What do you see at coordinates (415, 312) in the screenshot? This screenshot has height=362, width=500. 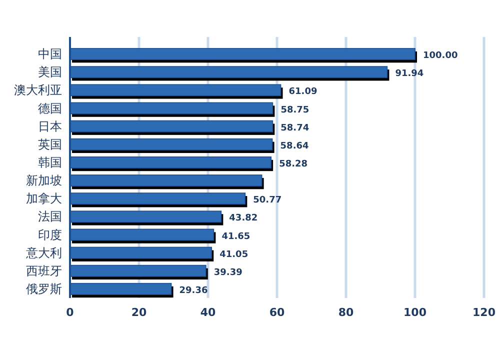 I see `x-tick-label: 100` at bounding box center [415, 312].